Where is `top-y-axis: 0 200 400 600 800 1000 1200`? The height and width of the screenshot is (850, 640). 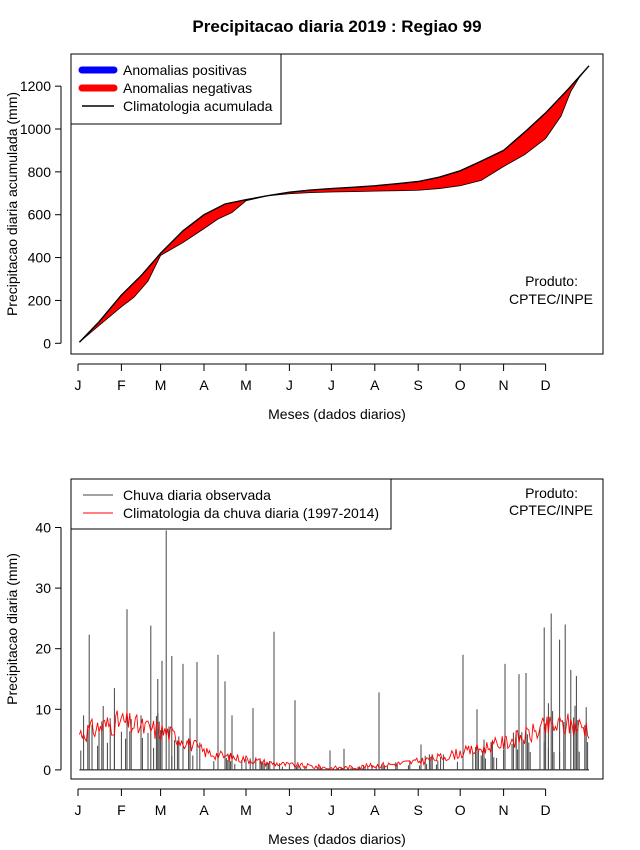 top-y-axis: 0 200 400 600 800 1000 1200 is located at coordinates (41, 214).